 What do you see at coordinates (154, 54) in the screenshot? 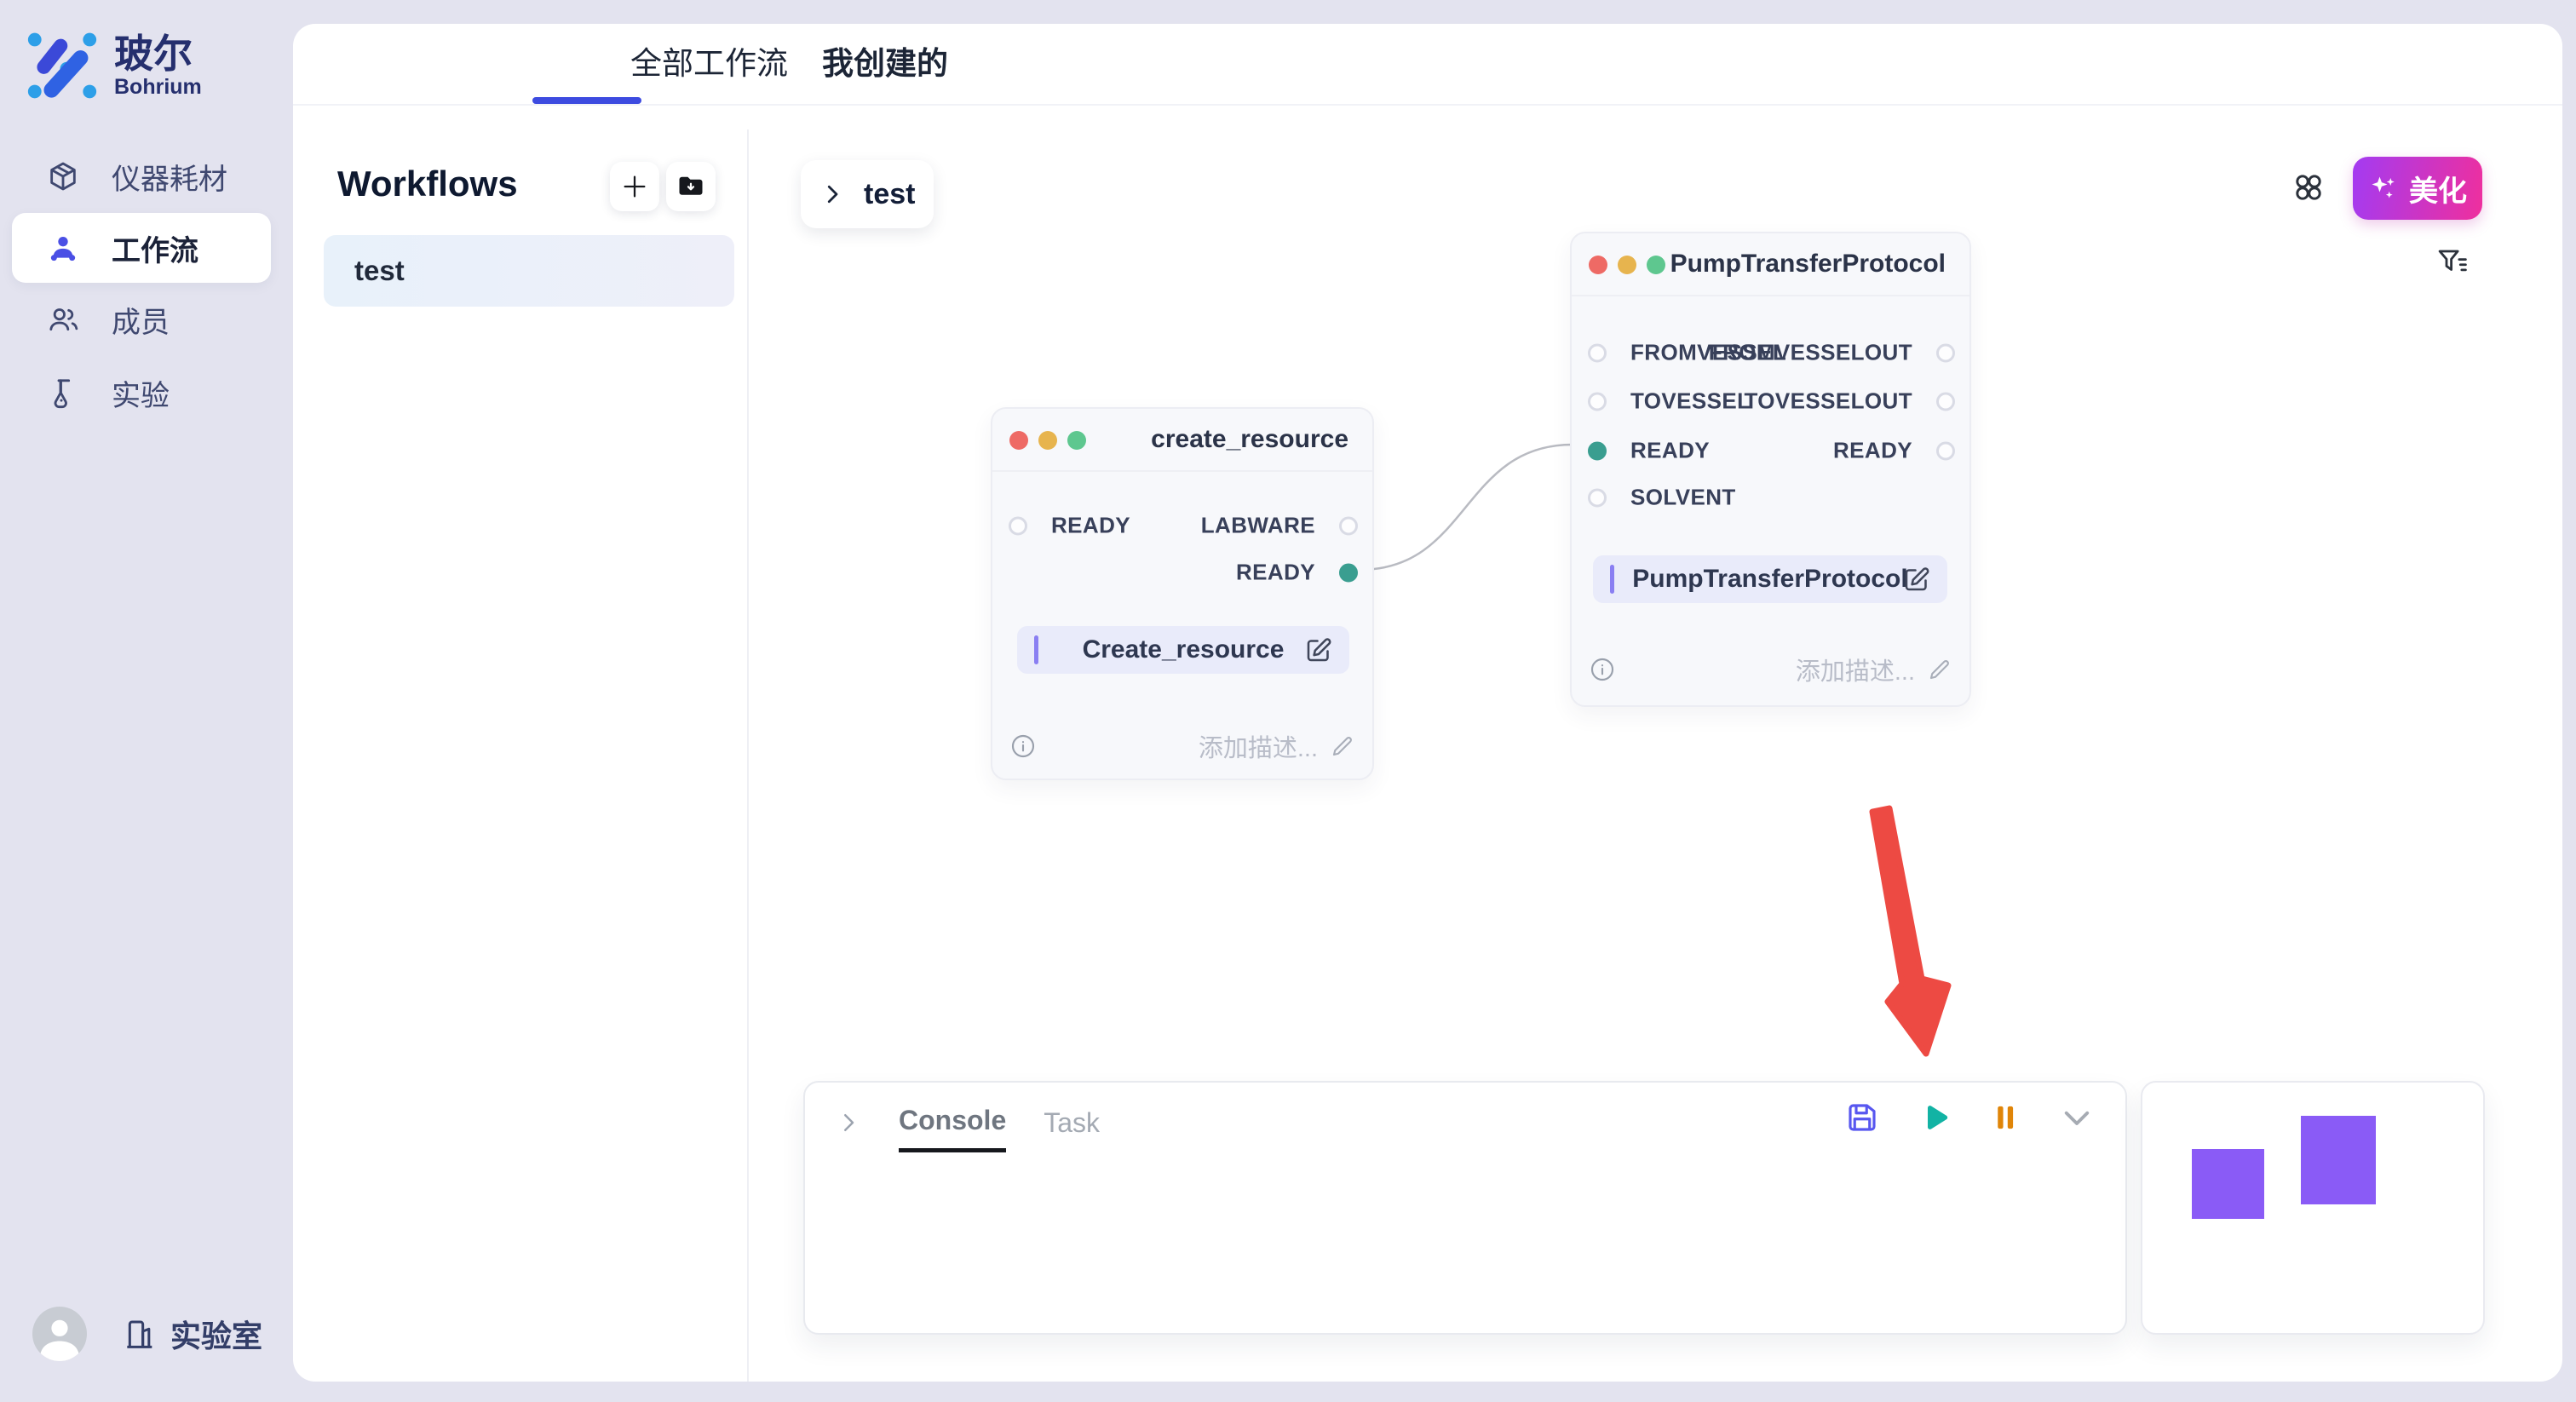
I see `logo-title: 玻尔` at bounding box center [154, 54].